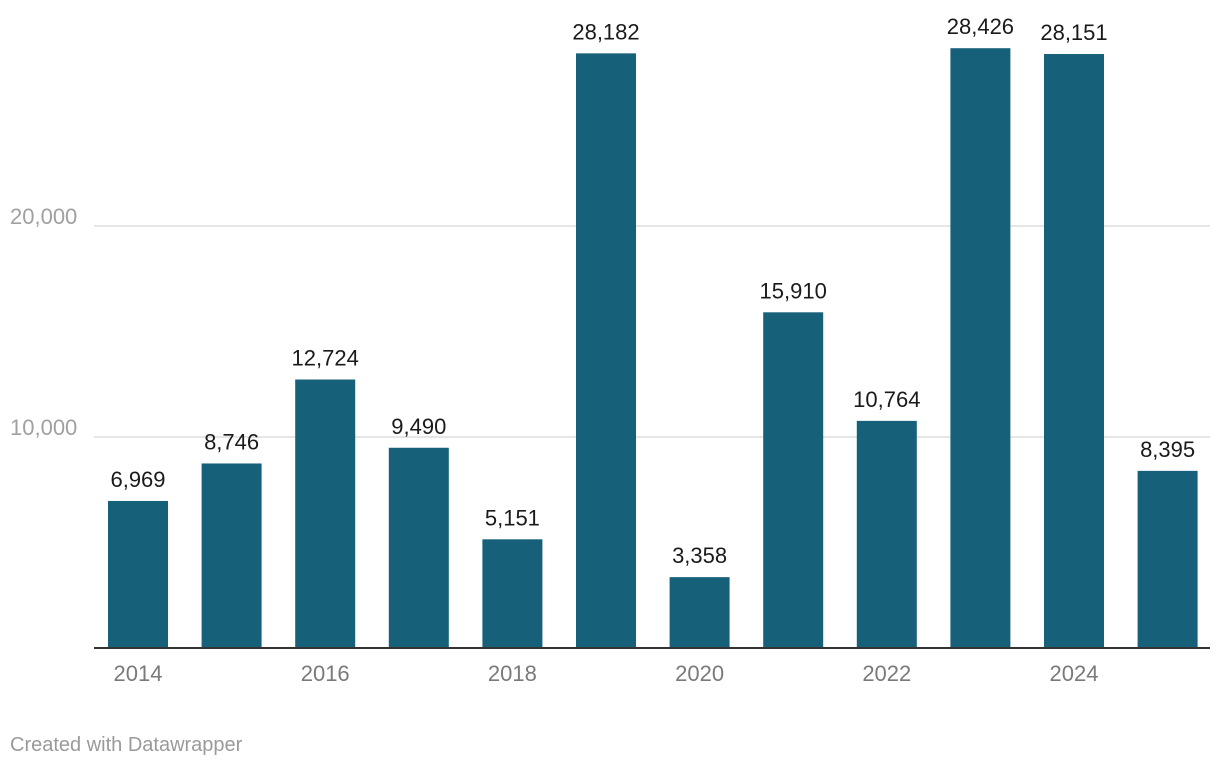 The height and width of the screenshot is (770, 1220). Describe the element at coordinates (699, 555) in the screenshot. I see `value-label: 3,358` at that location.